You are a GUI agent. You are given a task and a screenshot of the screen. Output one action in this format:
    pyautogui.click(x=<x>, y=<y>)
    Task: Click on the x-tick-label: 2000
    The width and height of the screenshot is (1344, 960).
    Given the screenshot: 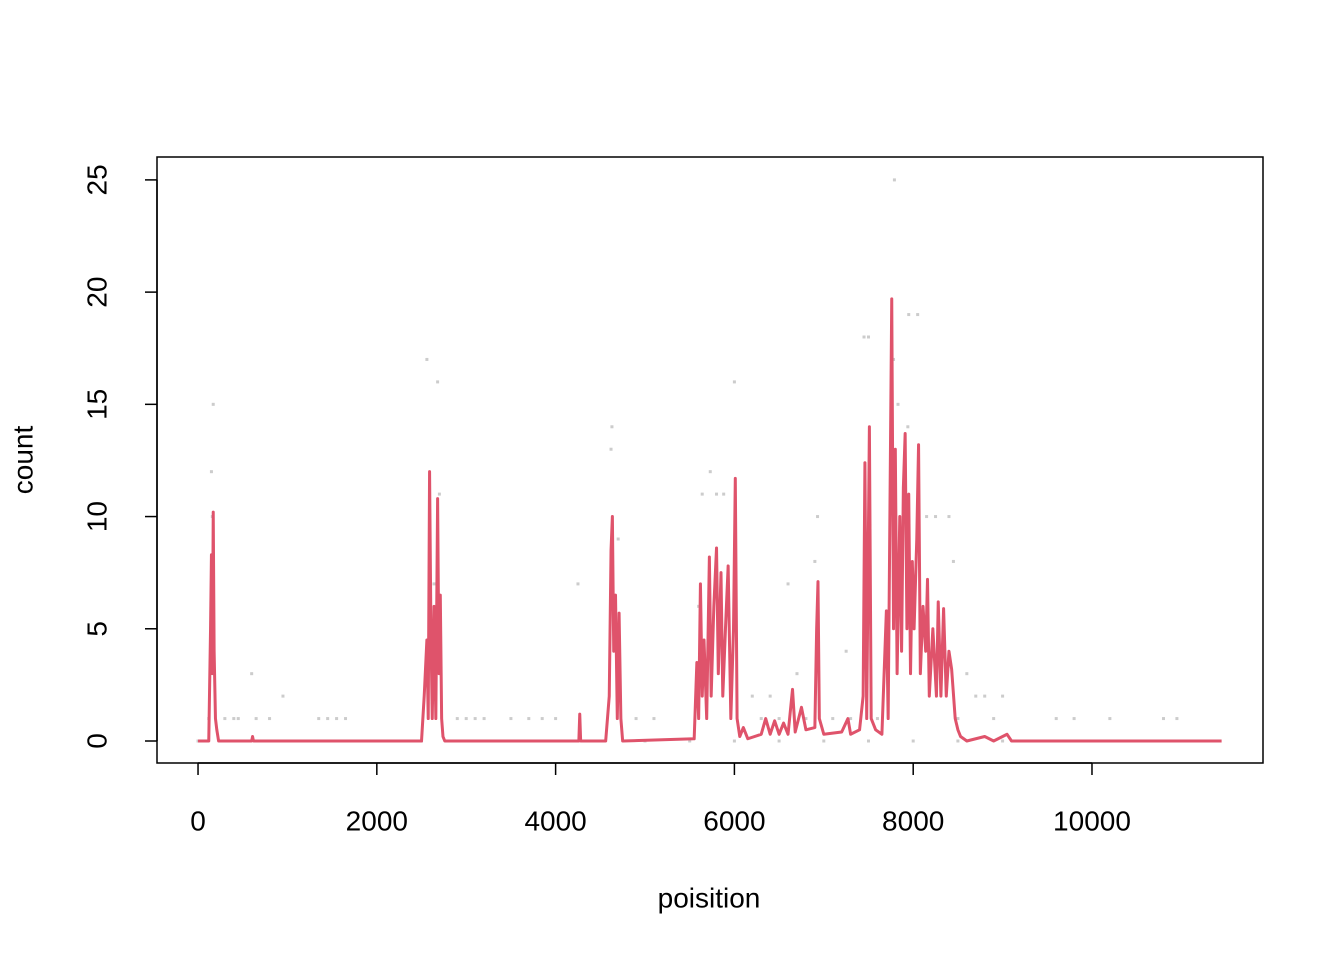 What is the action you would take?
    pyautogui.click(x=377, y=820)
    